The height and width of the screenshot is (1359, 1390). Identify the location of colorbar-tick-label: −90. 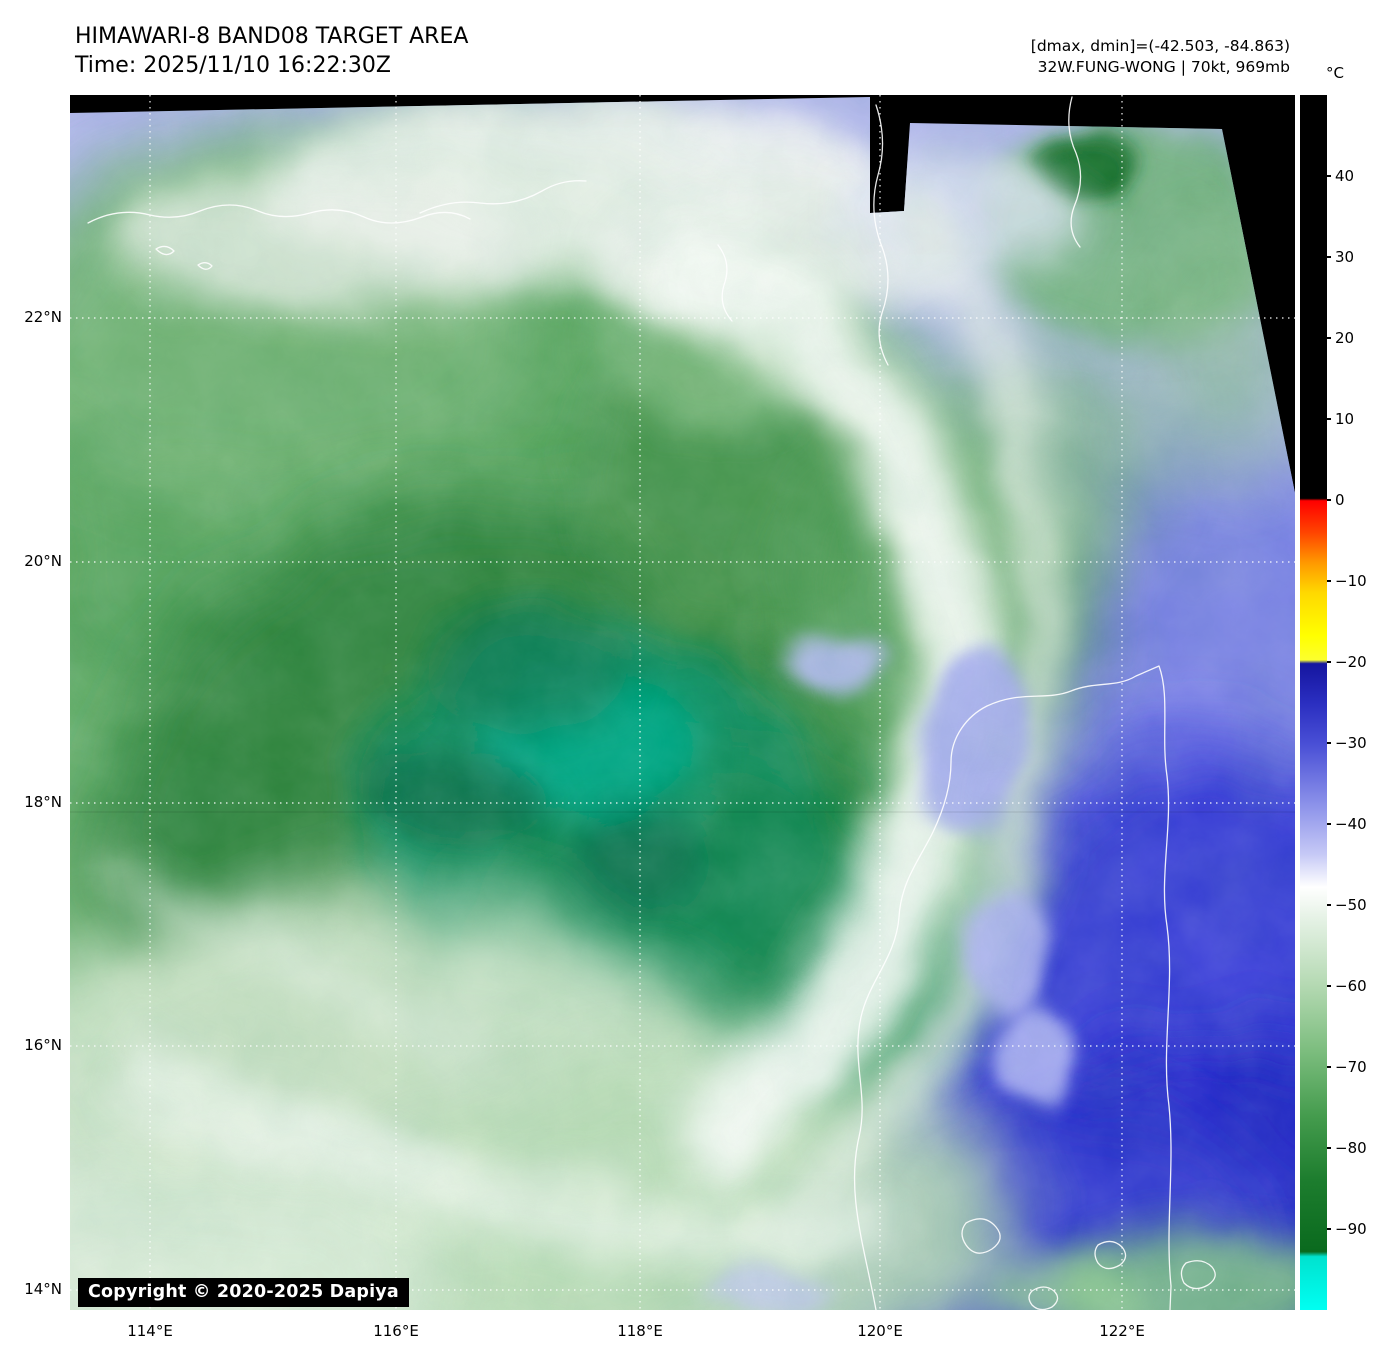
(1351, 1229).